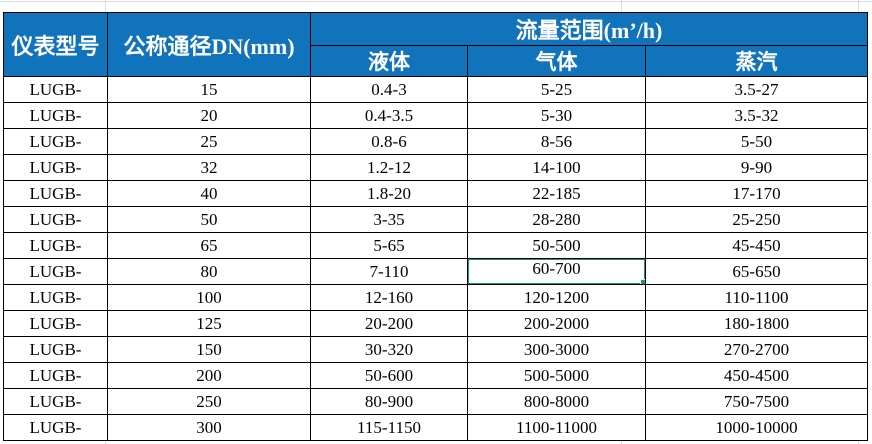 The width and height of the screenshot is (872, 444). I want to click on header-cell-gas: 气体, so click(556, 61).